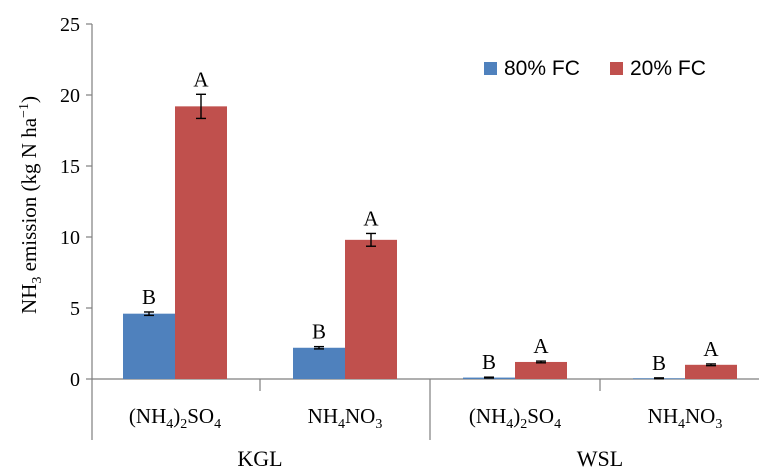  Describe the element at coordinates (595, 68) in the screenshot. I see `legend: 80% FC 20% FC` at that location.